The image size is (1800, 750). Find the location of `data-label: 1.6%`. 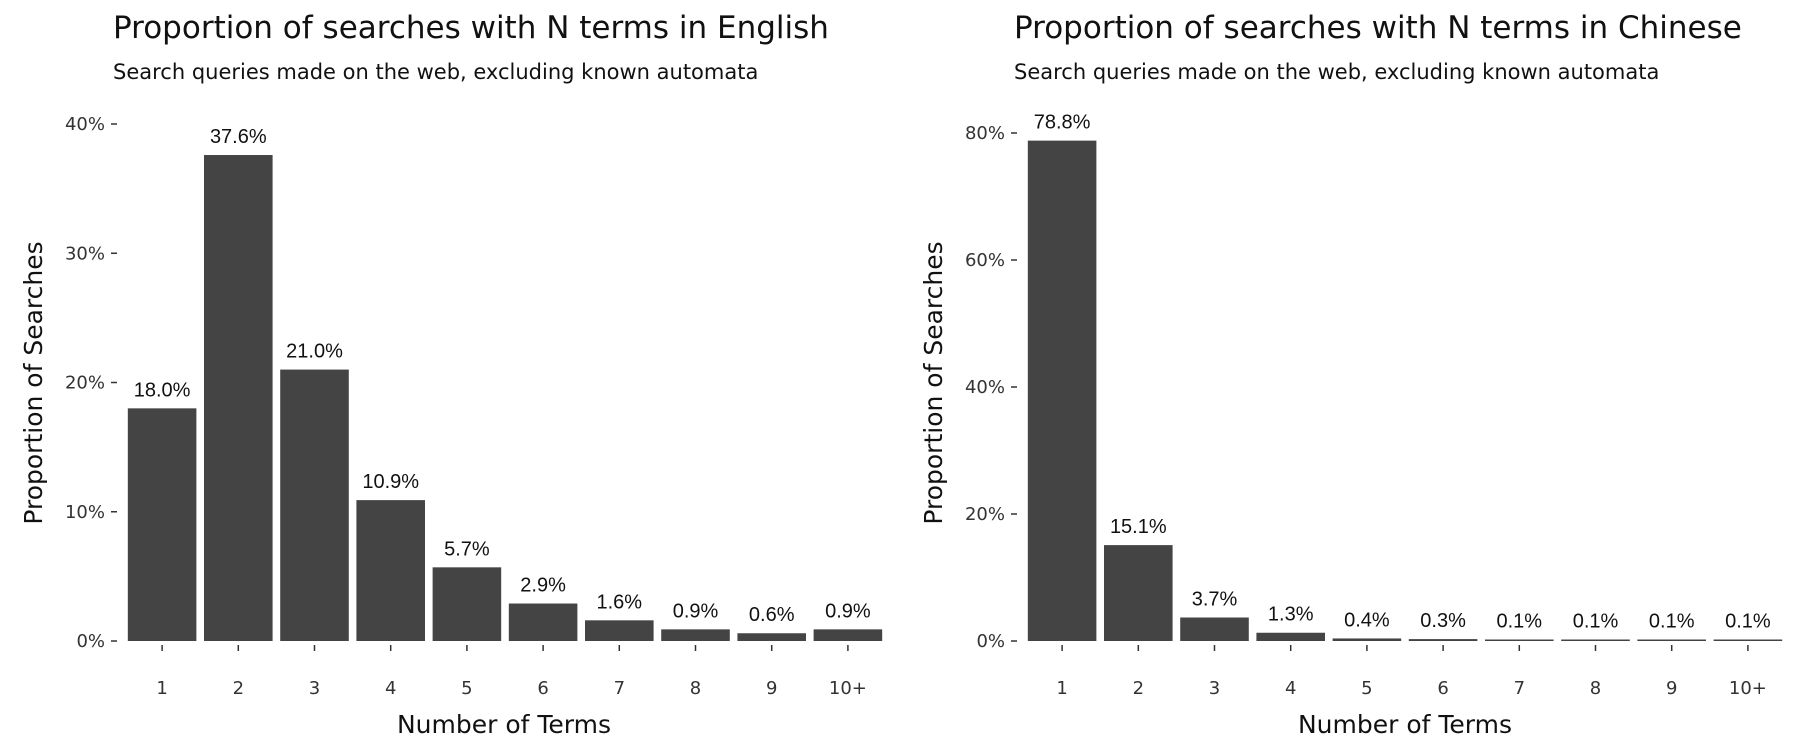

data-label: 1.6% is located at coordinates (620, 602).